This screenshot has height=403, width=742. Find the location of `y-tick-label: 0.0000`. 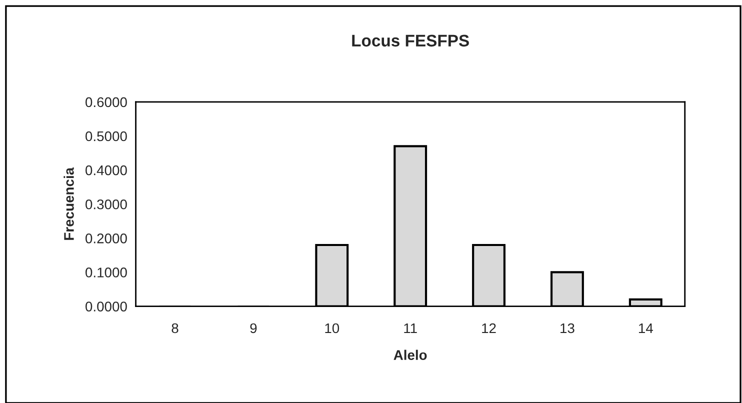

y-tick-label: 0.0000 is located at coordinates (106, 307).